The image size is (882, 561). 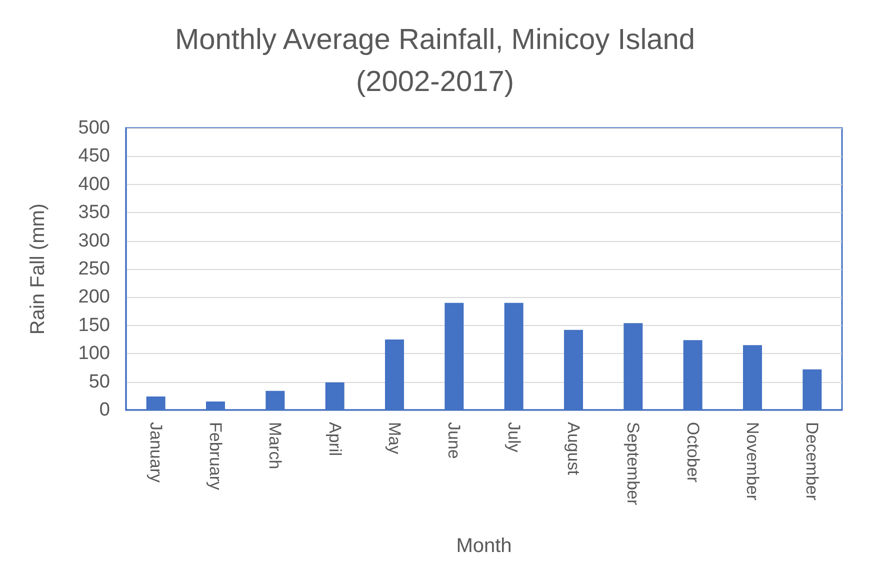 I want to click on x-tick-label: January, so click(x=156, y=452).